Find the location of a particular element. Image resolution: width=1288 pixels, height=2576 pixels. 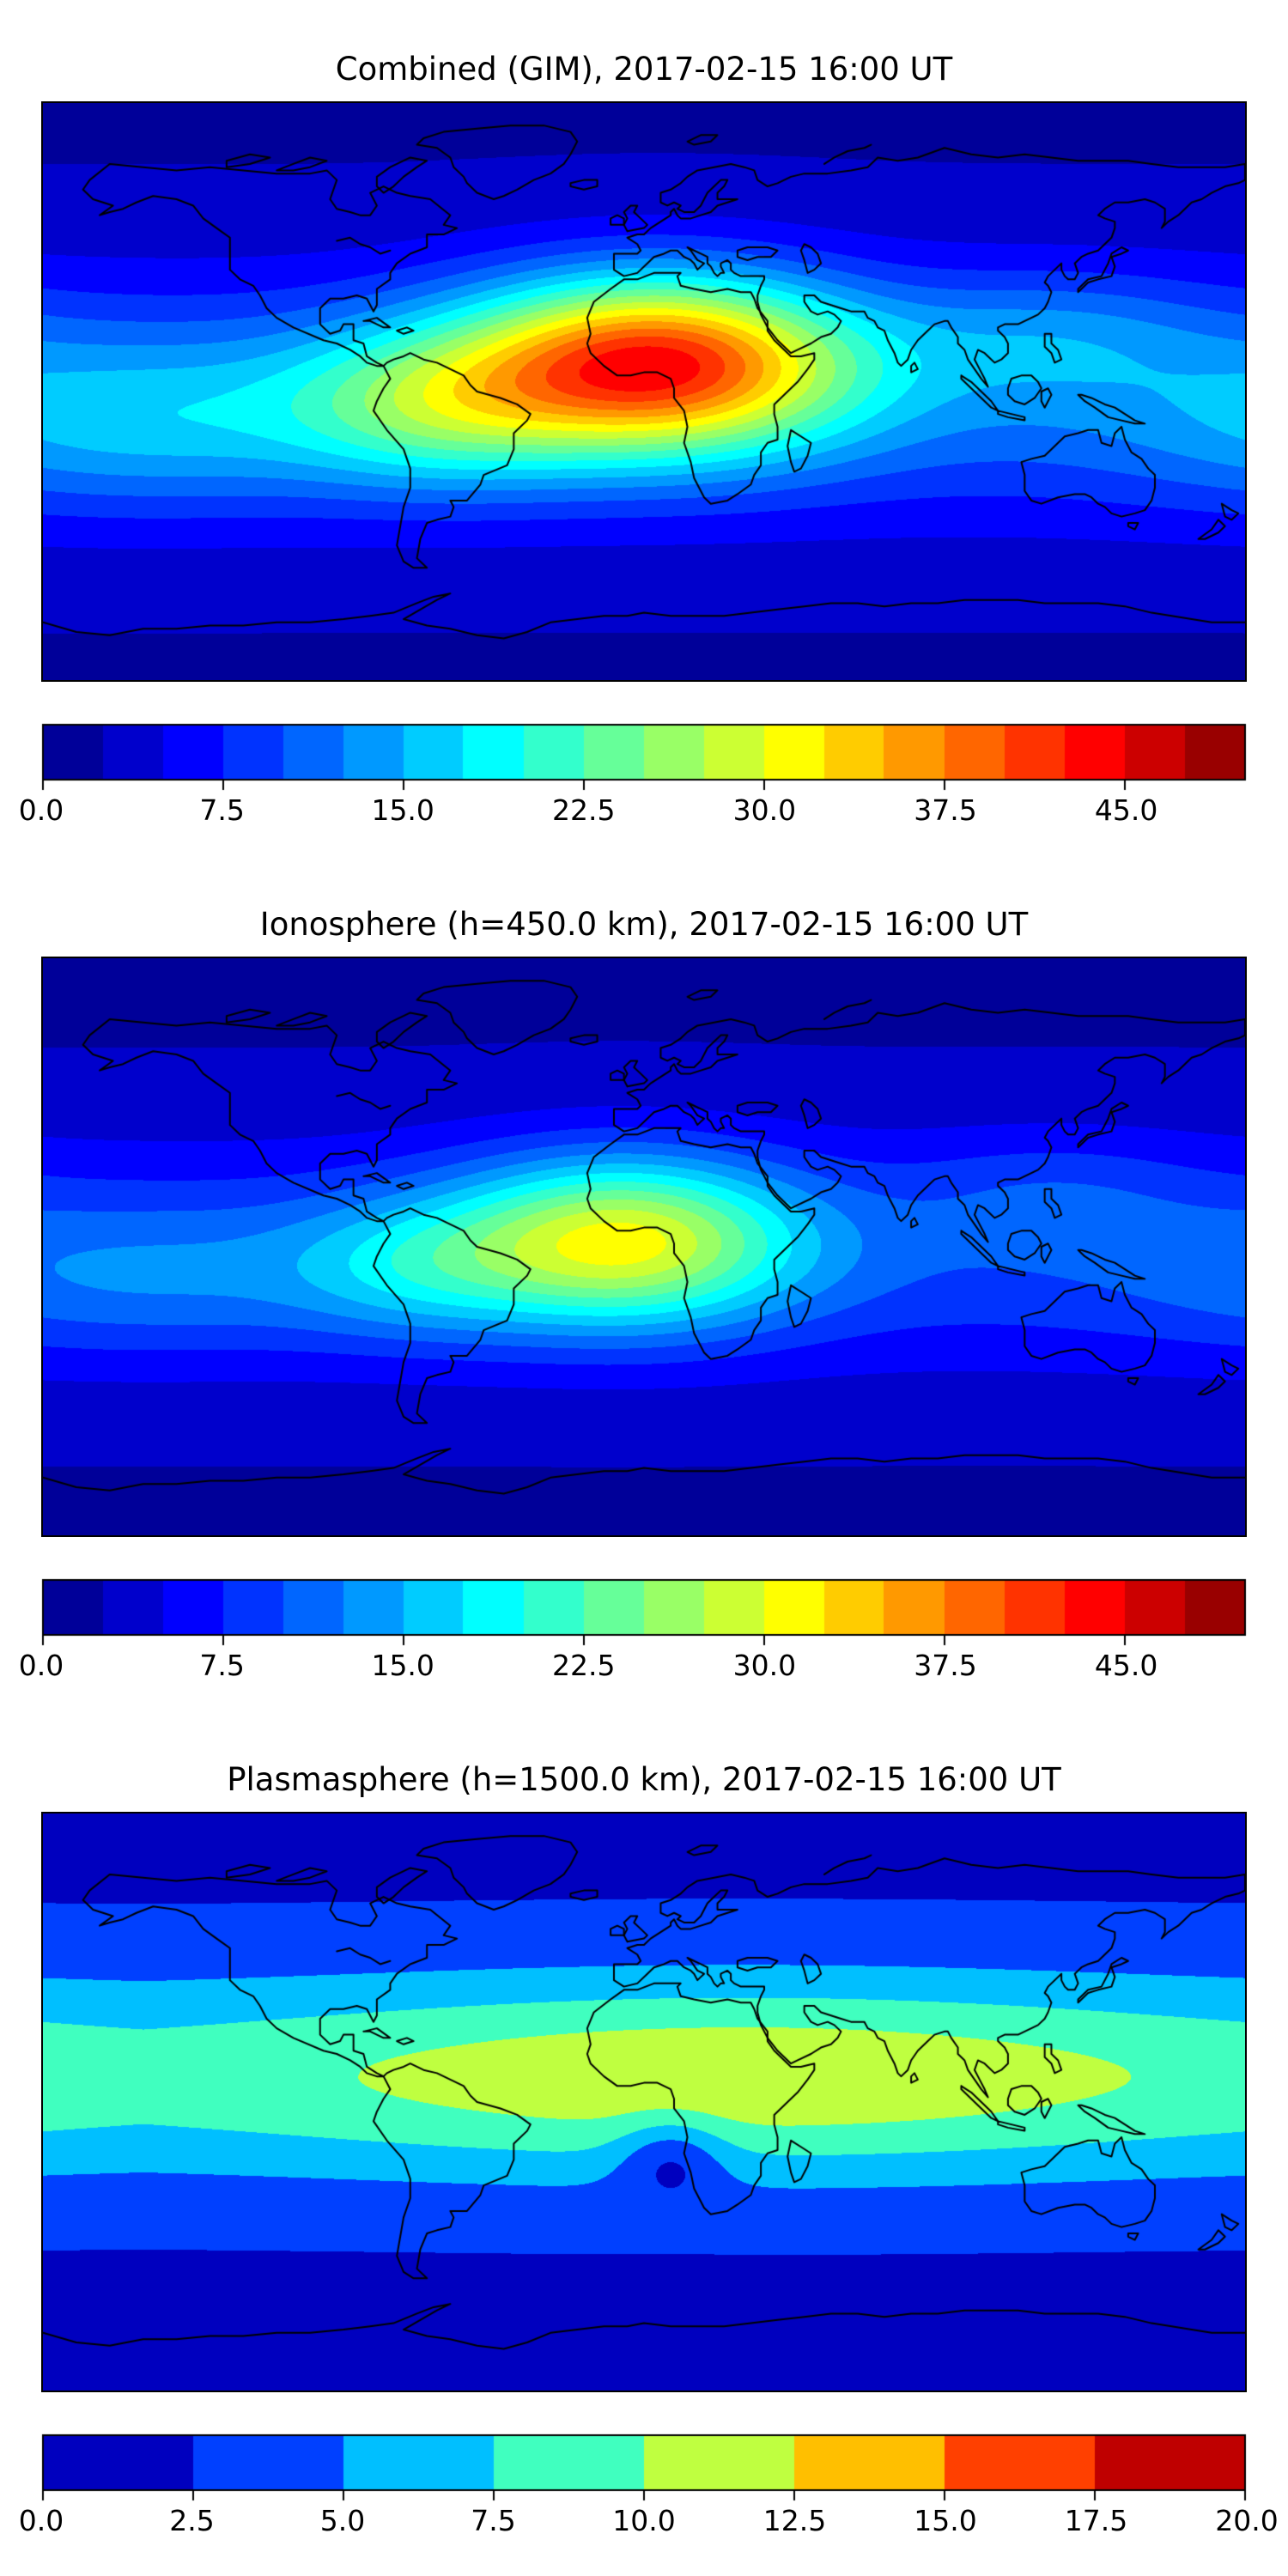

colorbar-ticks-ionosphere: 0.0 7.5 15.0 22.5 30.0 37.5 45.0 is located at coordinates (633, 1668).